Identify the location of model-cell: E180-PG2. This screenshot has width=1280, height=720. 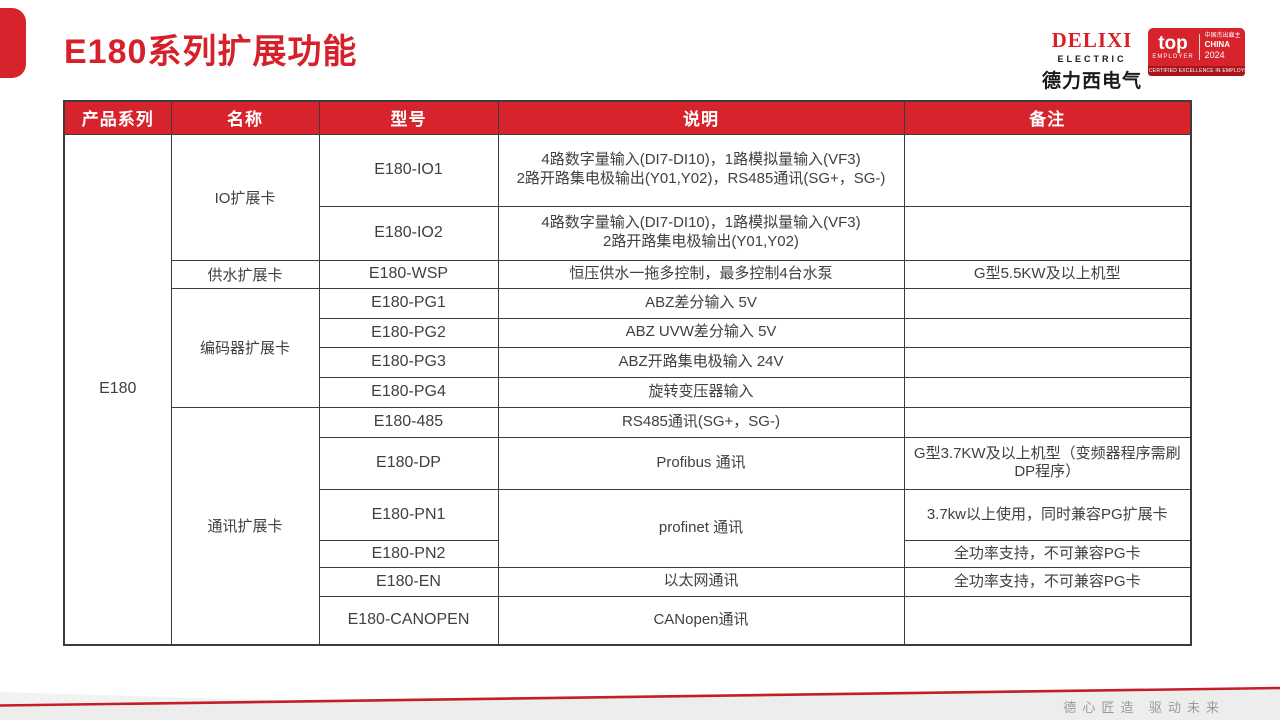
(408, 332).